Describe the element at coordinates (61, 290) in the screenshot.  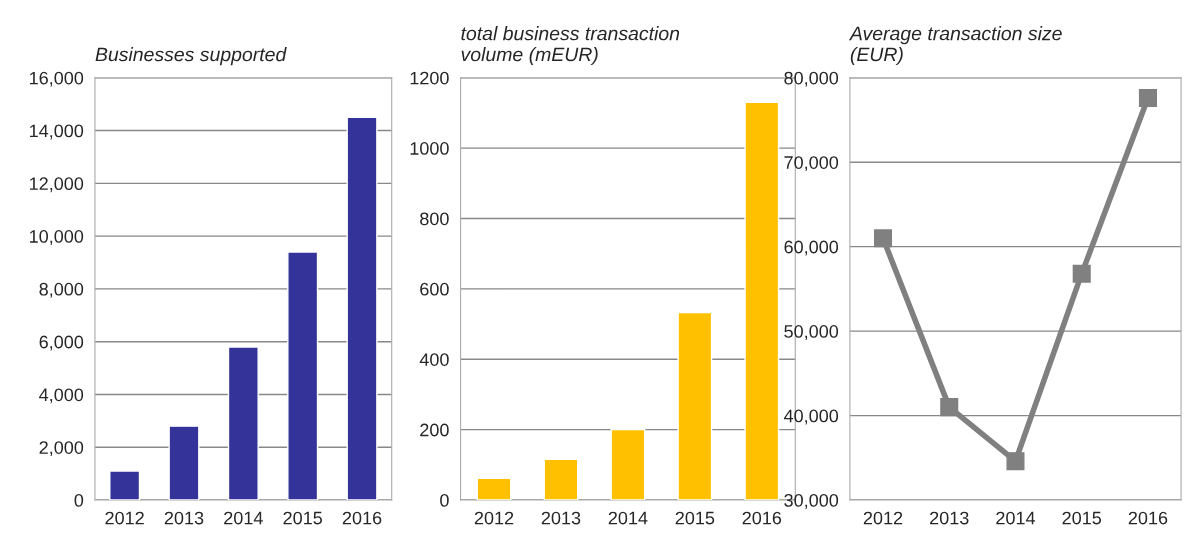
I see `y-tick-label: 8,000` at that location.